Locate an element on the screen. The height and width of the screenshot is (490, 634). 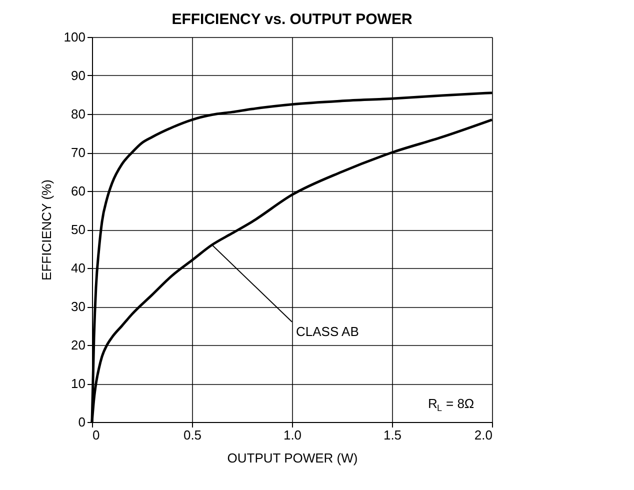
y-tick-label: 0 is located at coordinates (82, 422).